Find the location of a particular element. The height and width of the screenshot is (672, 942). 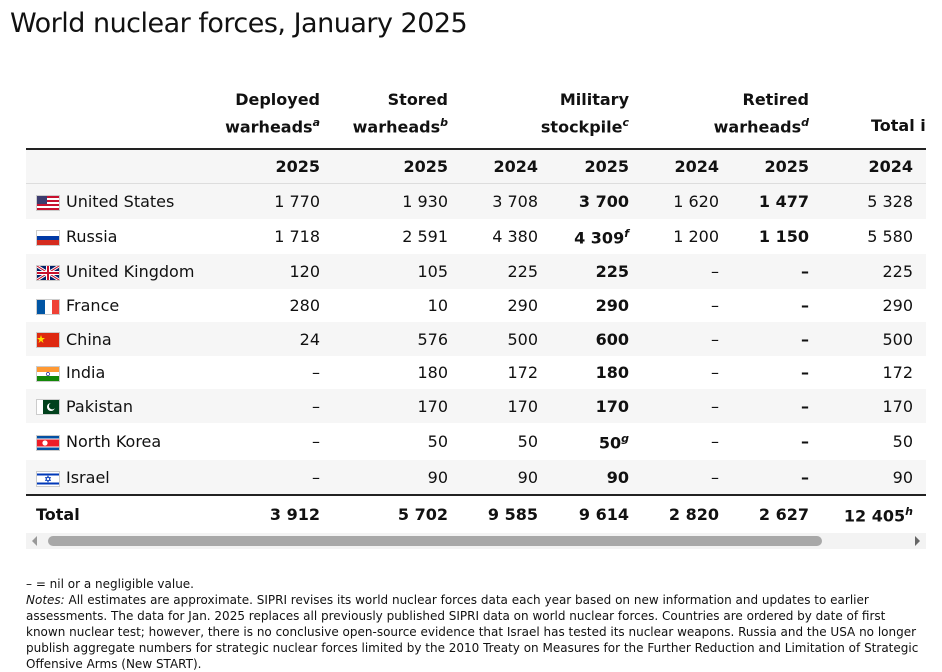

country-name: Russia is located at coordinates (91, 236).